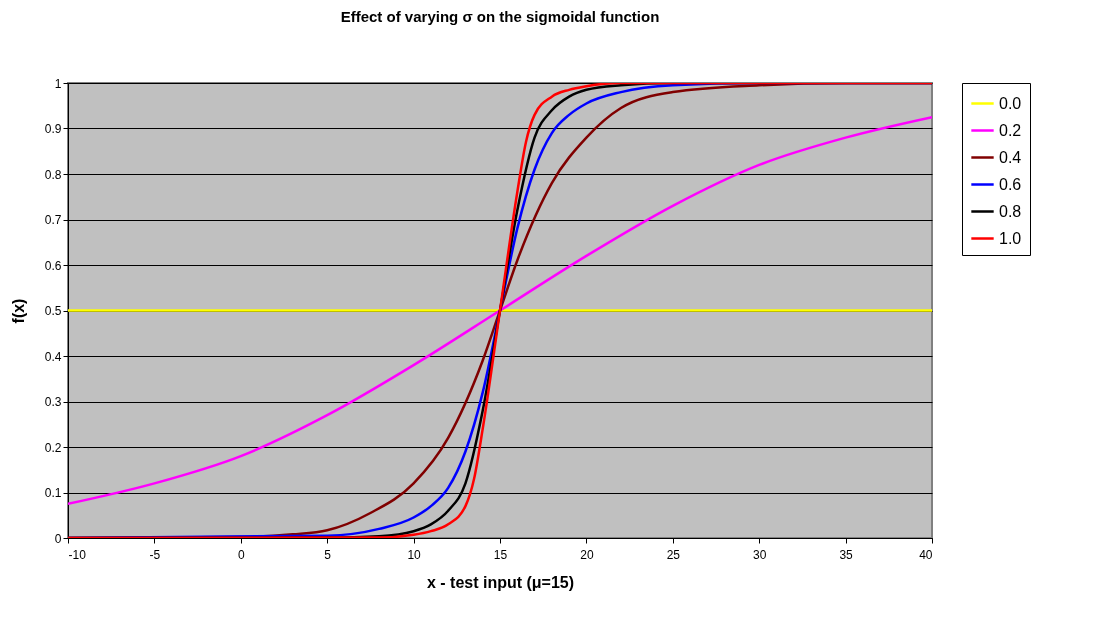  Describe the element at coordinates (18, 311) in the screenshot. I see `y-axis-title: f(x)` at that location.